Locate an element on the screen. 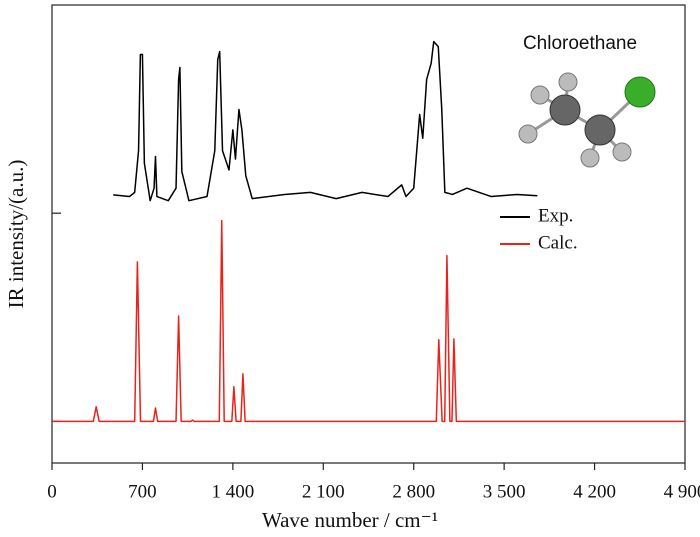  x-tick-label: 700 is located at coordinates (142, 491).